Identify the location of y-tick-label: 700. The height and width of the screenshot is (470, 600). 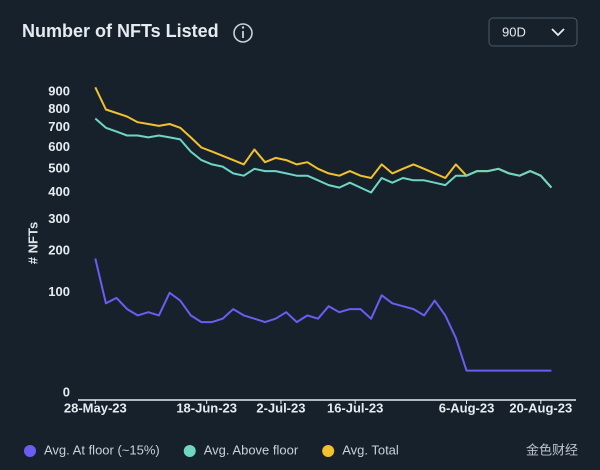
(59, 126).